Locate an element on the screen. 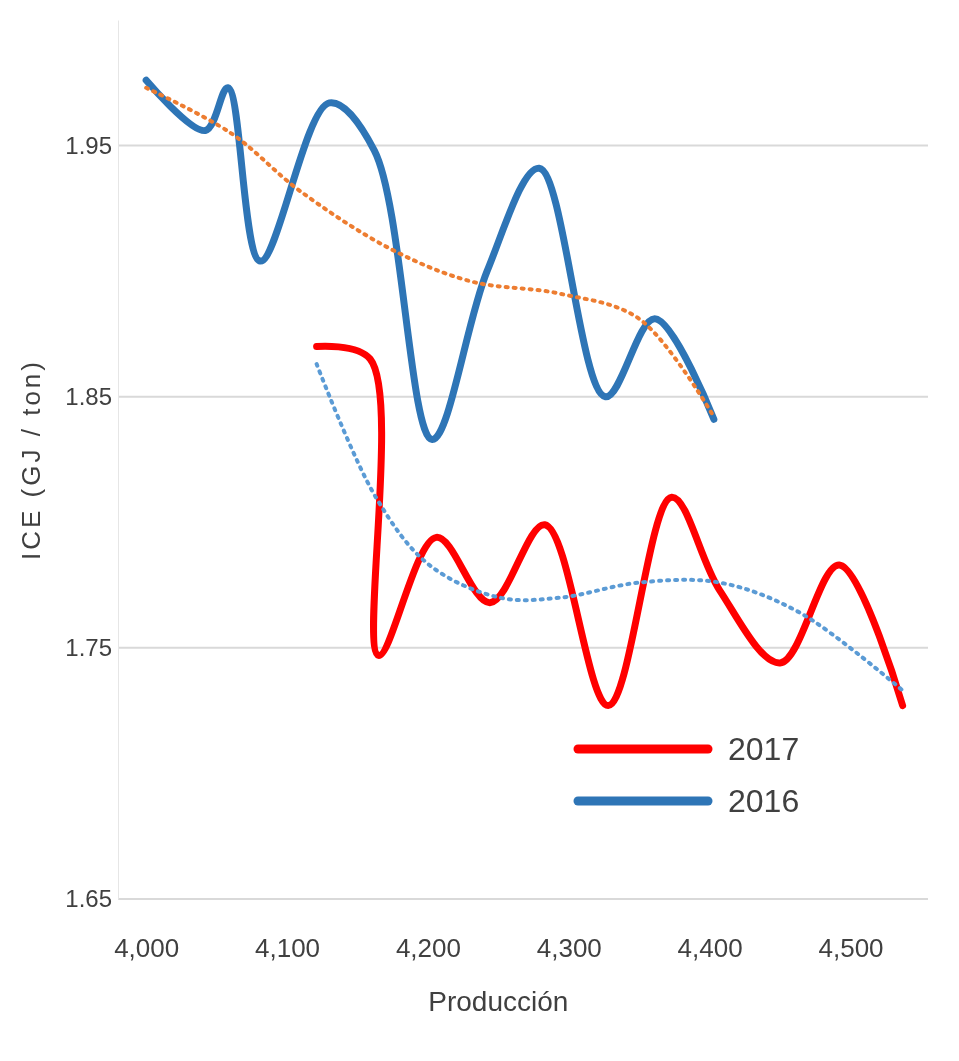 The width and height of the screenshot is (959, 1061). x-axis-title: Producción is located at coordinates (498, 1001).